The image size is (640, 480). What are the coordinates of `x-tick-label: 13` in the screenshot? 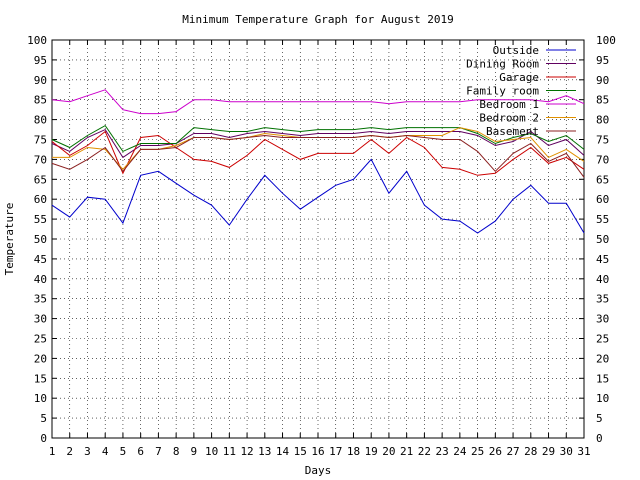 It's located at (264, 451).